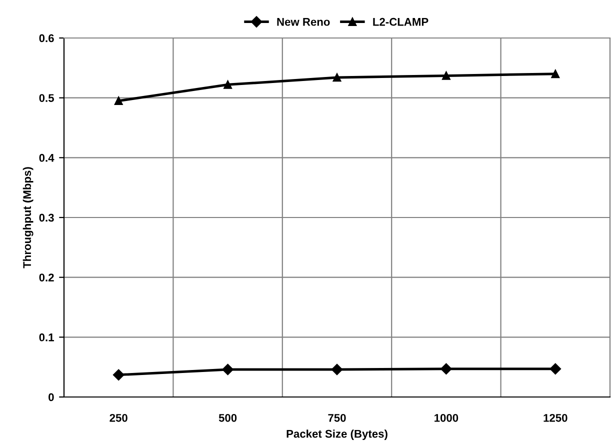 Image resolution: width=613 pixels, height=447 pixels. Describe the element at coordinates (303, 22) in the screenshot. I see `legend-label: New Reno` at that location.